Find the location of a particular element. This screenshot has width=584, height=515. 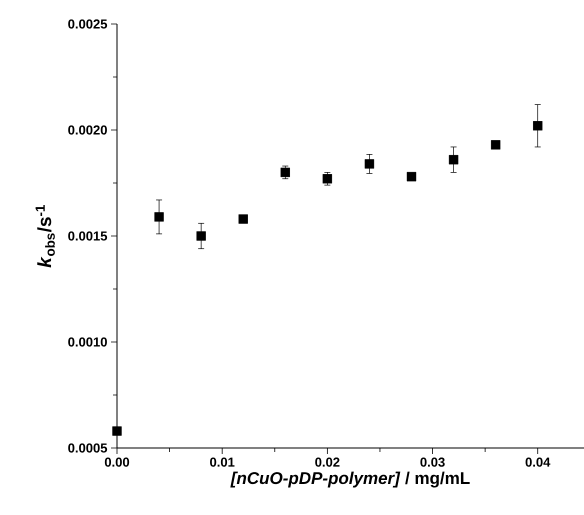

x-tick-label: 0.03 is located at coordinates (432, 462).